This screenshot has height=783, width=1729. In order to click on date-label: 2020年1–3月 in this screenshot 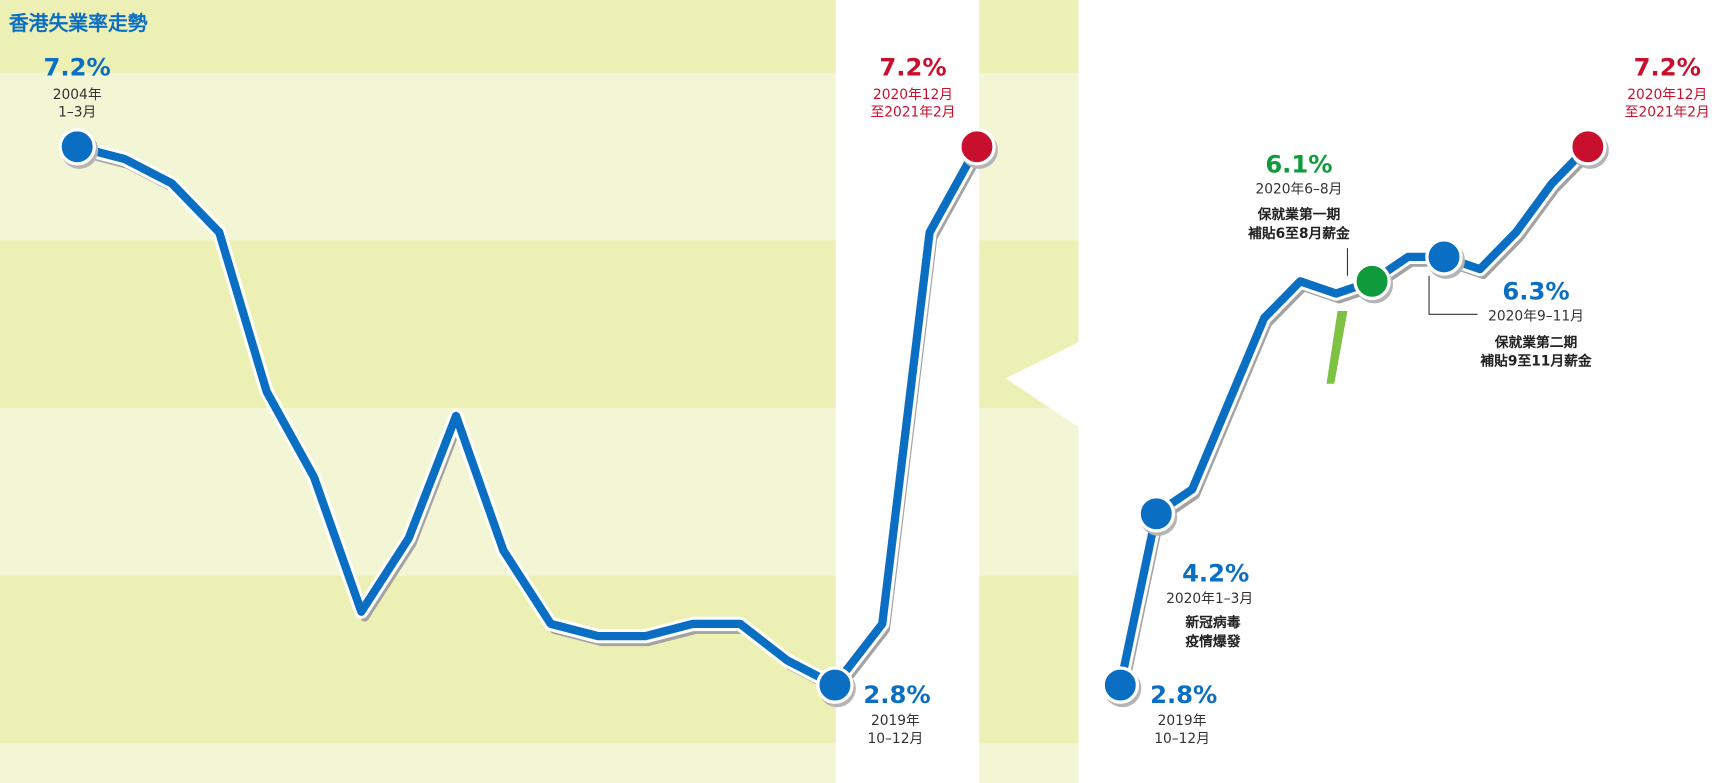, I will do `click(1209, 599)`.